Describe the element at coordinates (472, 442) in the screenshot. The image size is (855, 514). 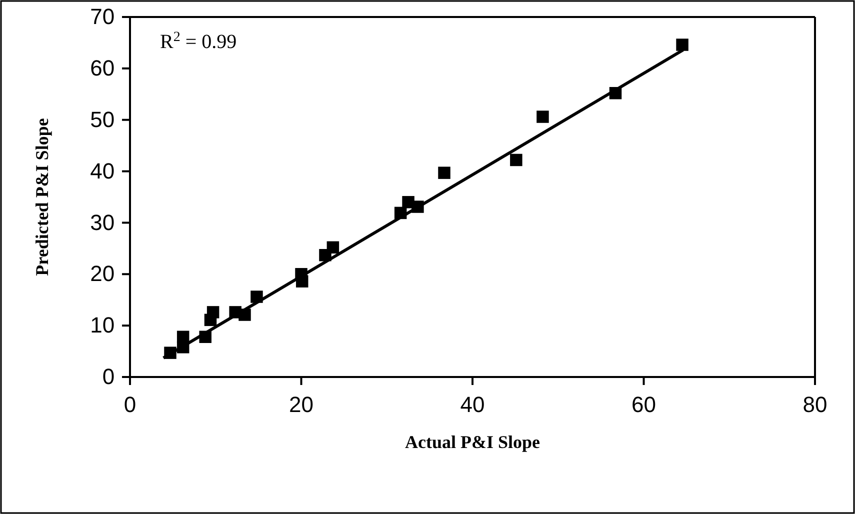
I see `x-axis-title: Actual P&I Slope` at that location.